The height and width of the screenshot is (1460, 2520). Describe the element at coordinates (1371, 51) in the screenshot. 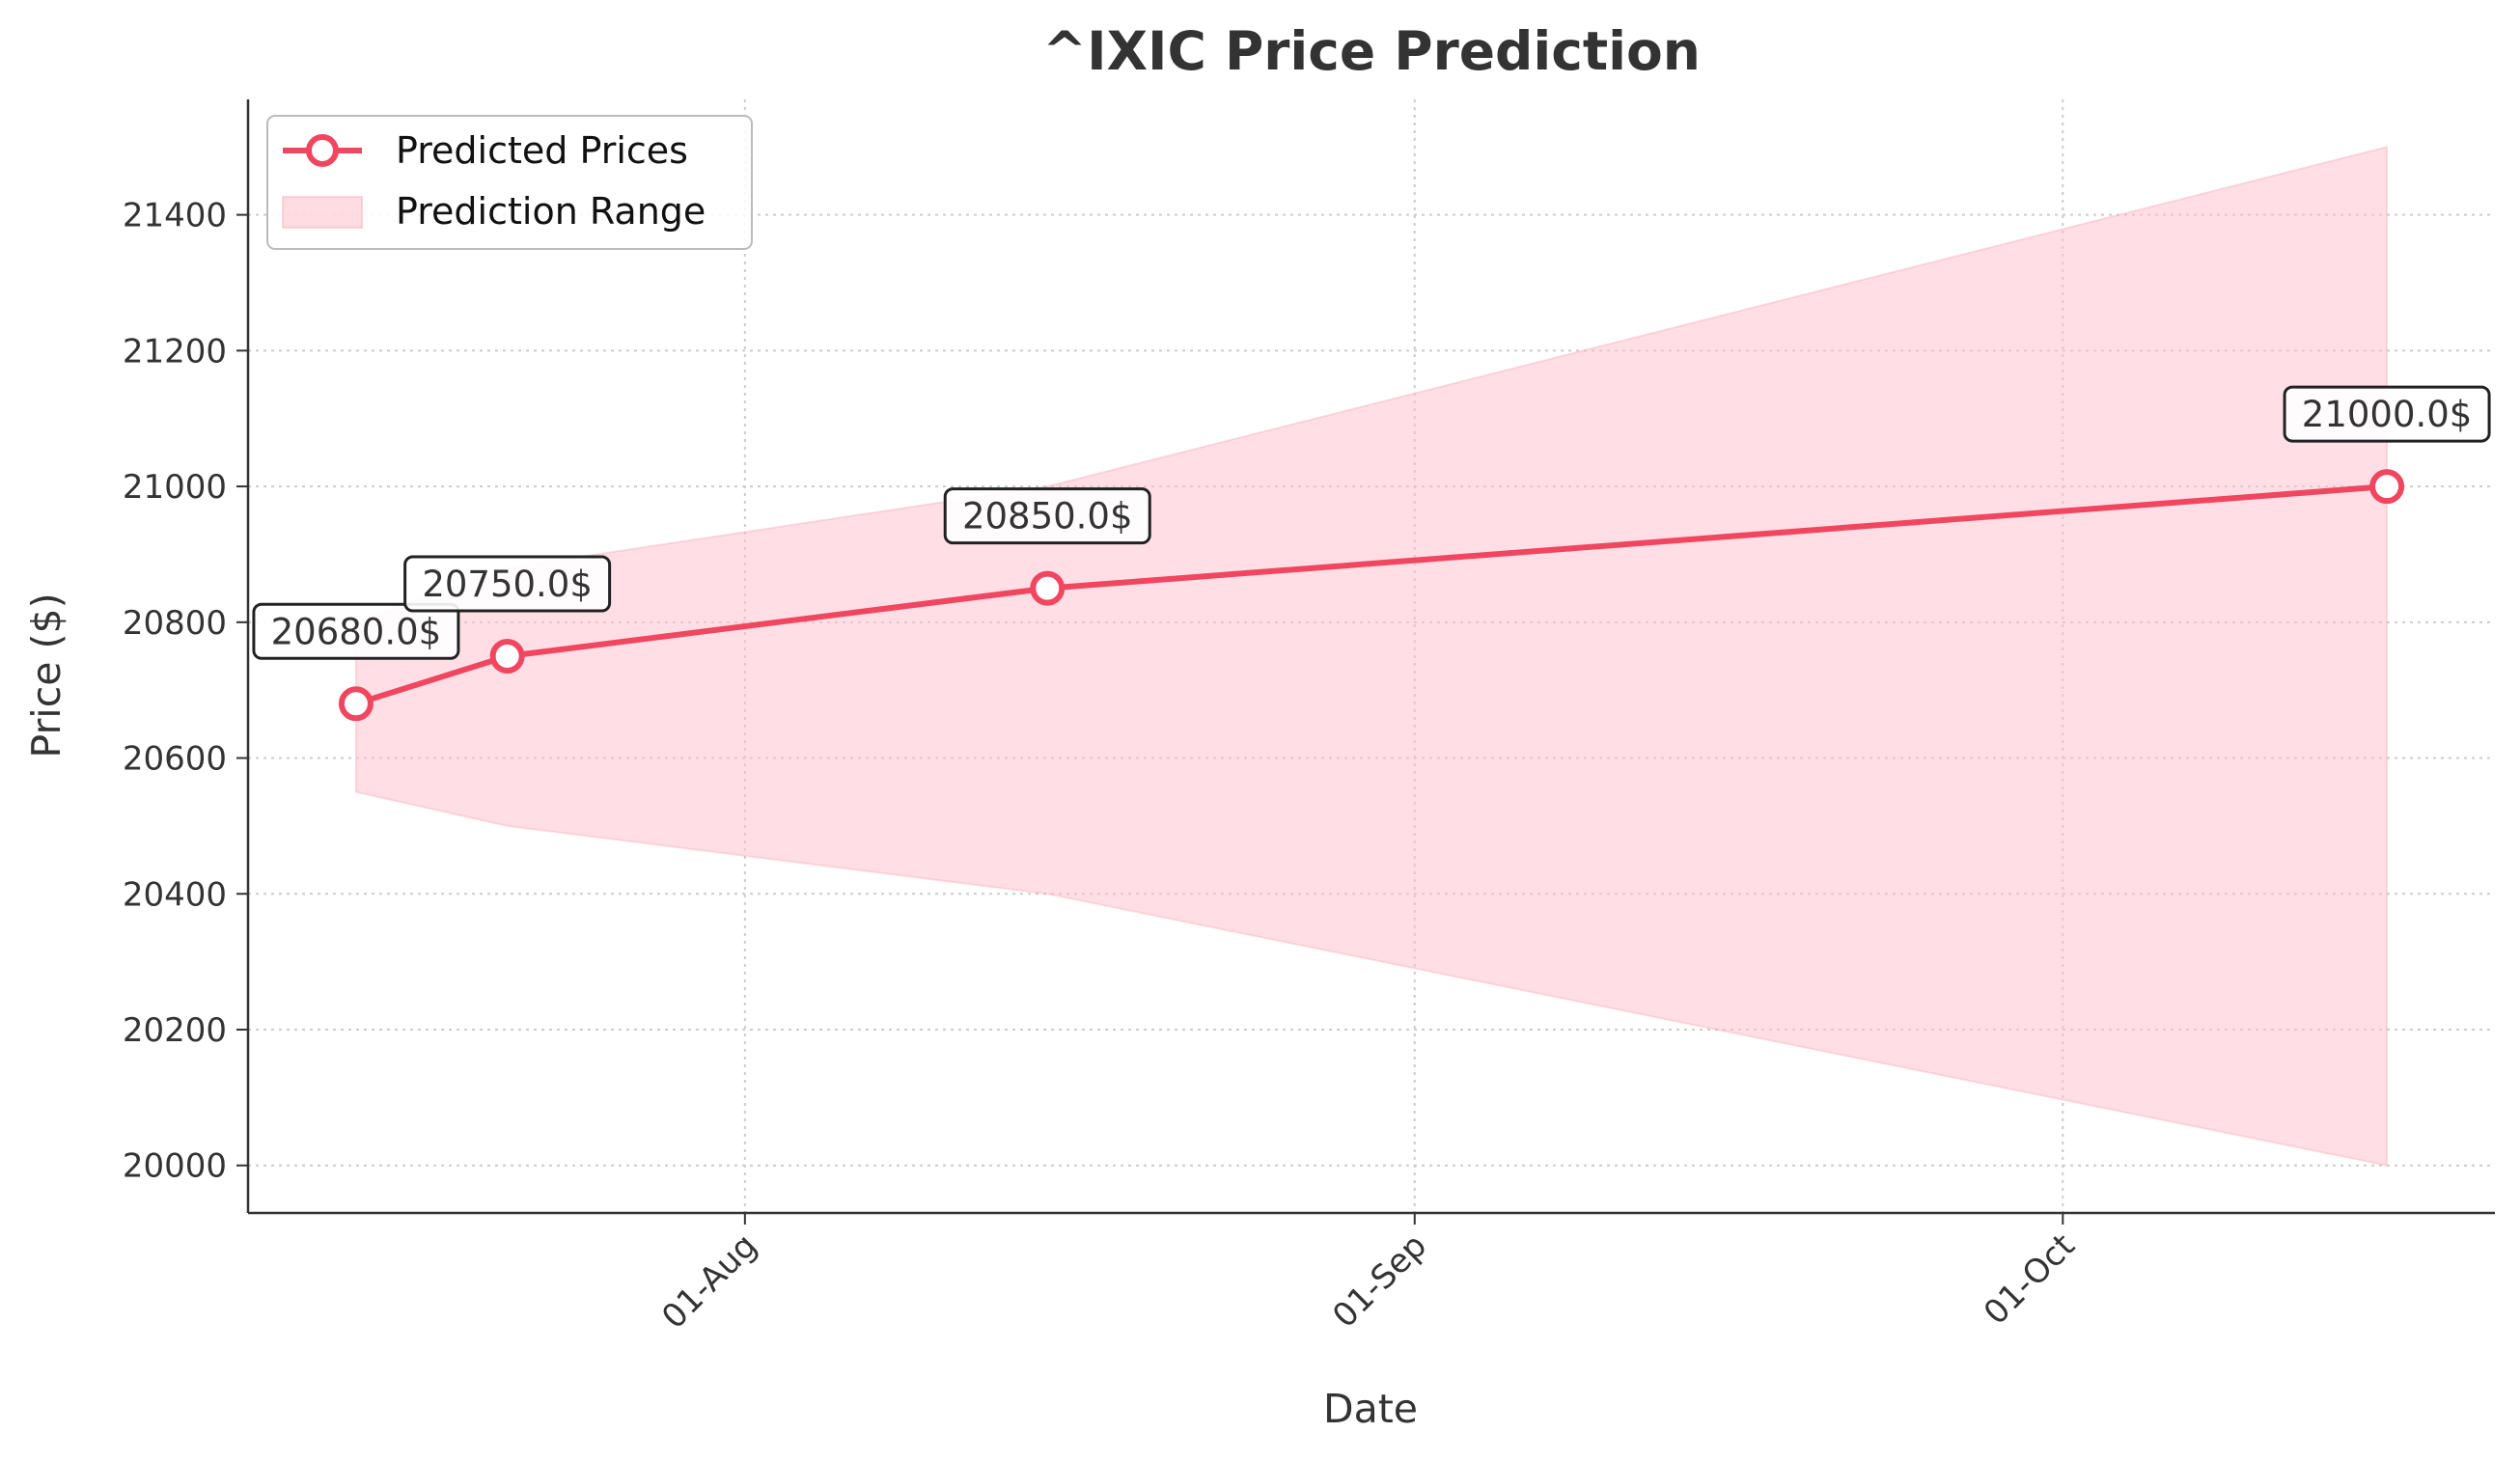

I see `chart-title: ^IXIC Price Prediction` at that location.